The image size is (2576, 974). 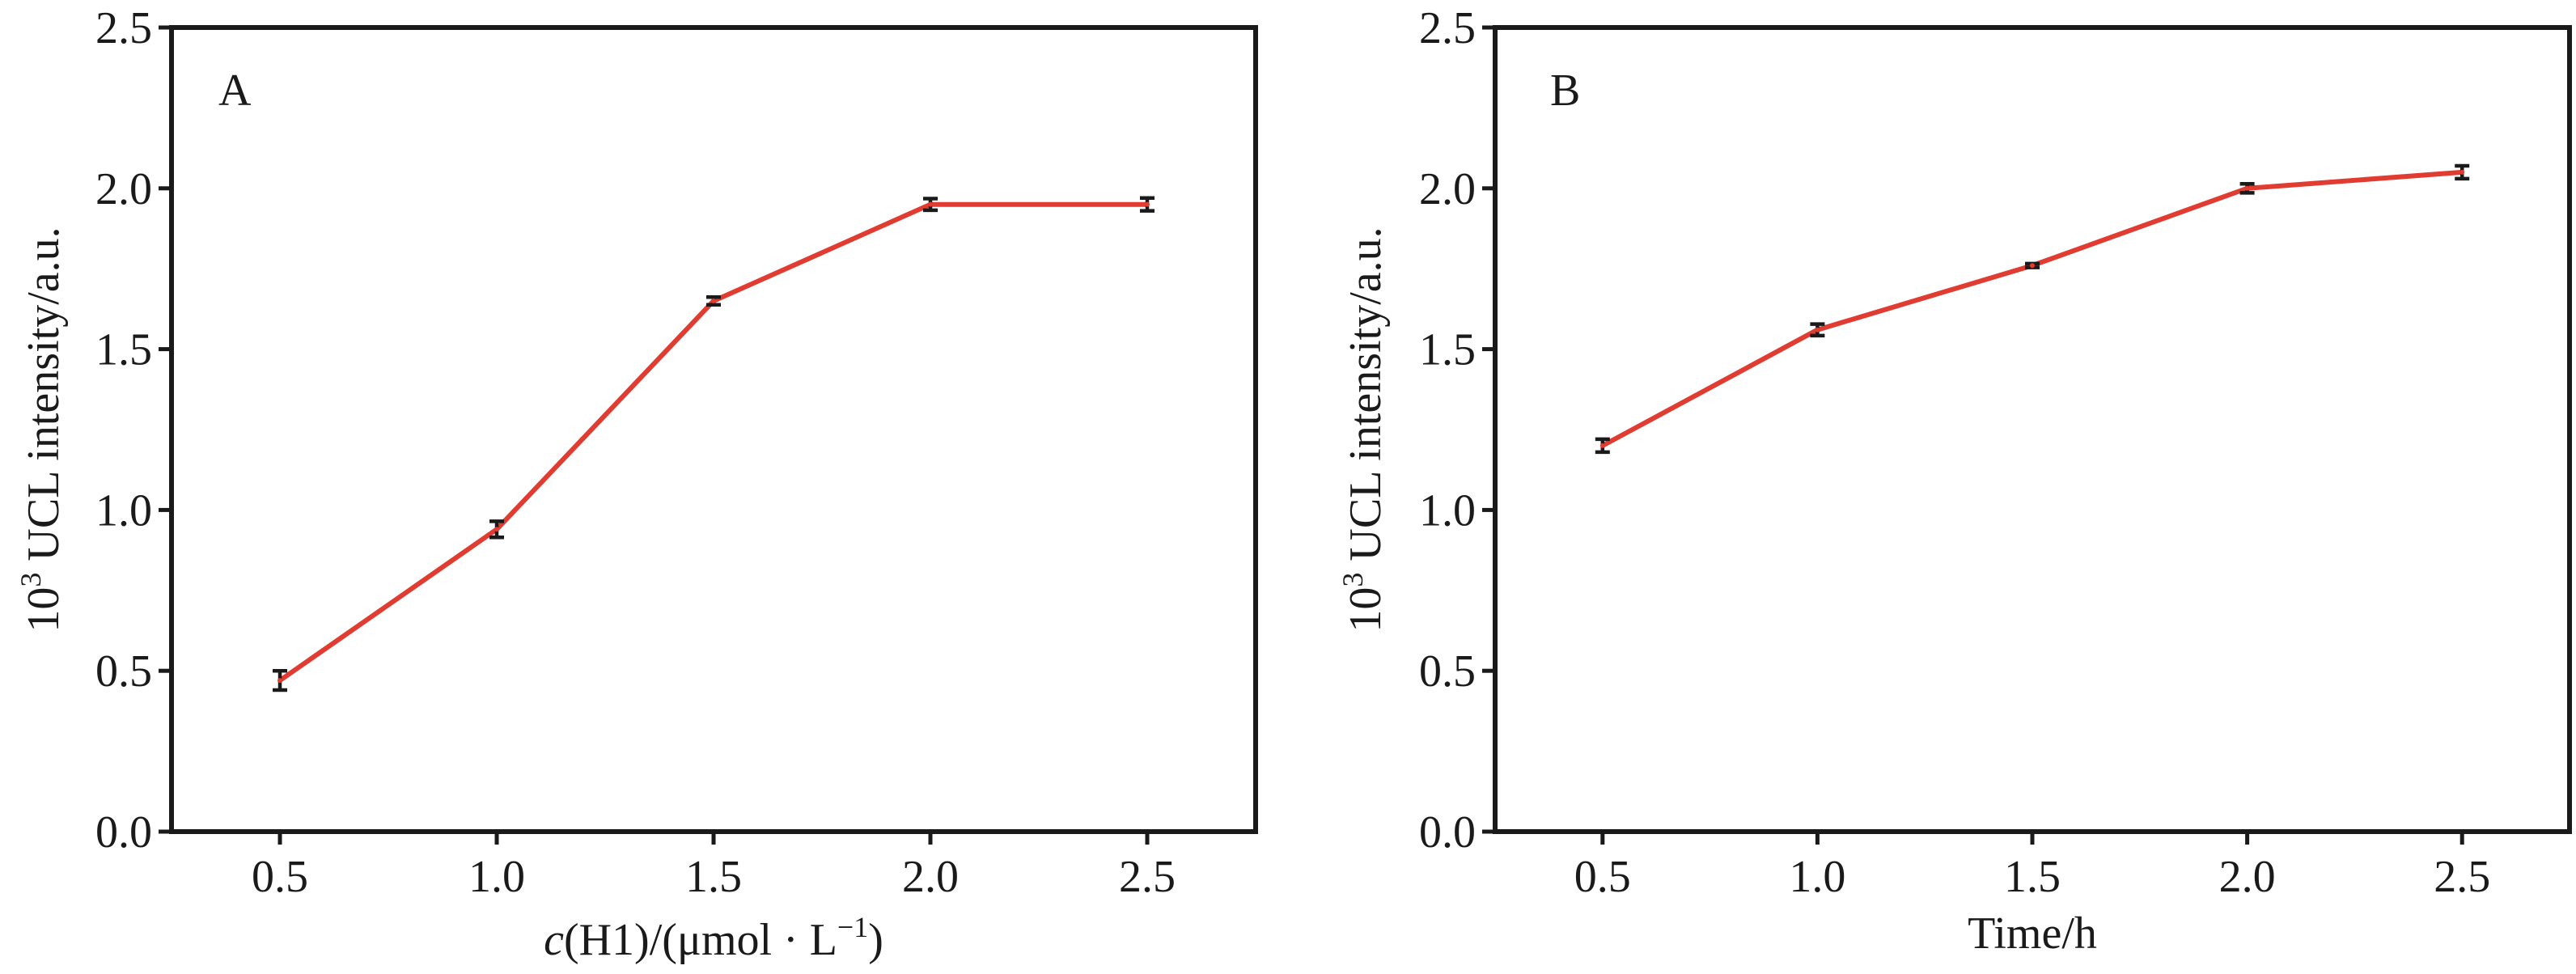 What do you see at coordinates (123, 350) in the screenshot?
I see `panel-a-y-tick-label-3: 1.5` at bounding box center [123, 350].